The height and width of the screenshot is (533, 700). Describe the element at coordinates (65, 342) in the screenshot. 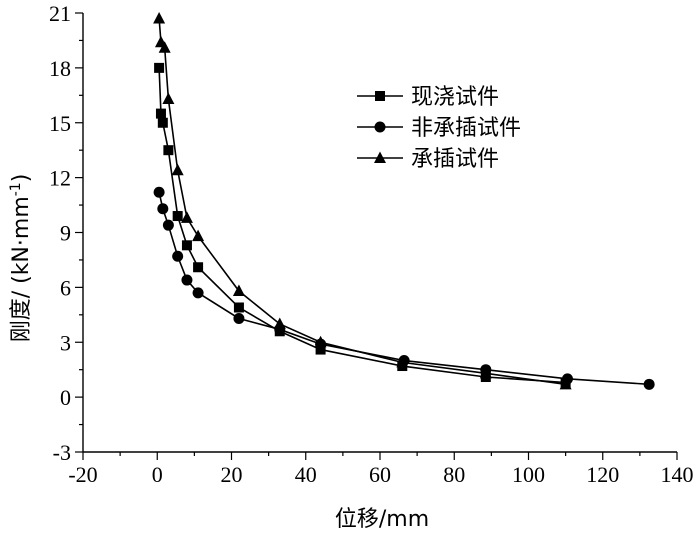

I see `y-tick-label: 3` at that location.